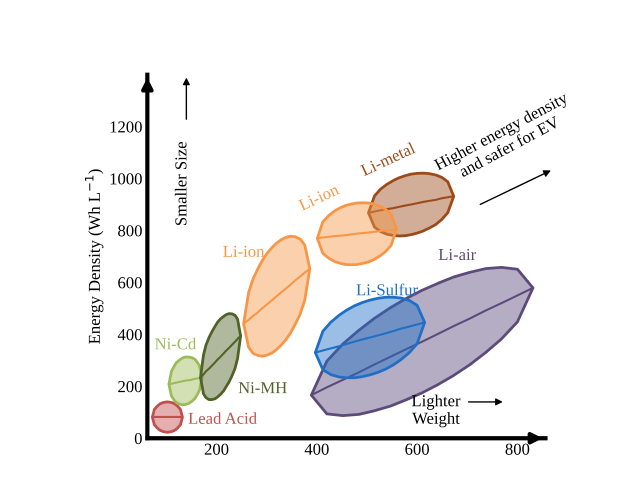  I want to click on y-tick-label: 400, so click(130, 334).